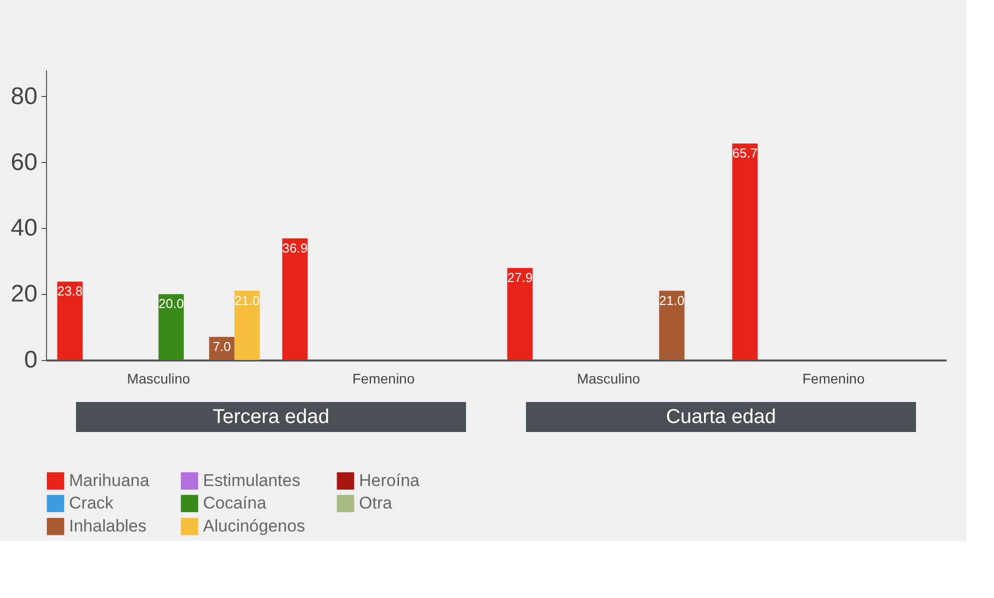 This screenshot has height=598, width=994. I want to click on y-tick-label: 80, so click(24, 96).